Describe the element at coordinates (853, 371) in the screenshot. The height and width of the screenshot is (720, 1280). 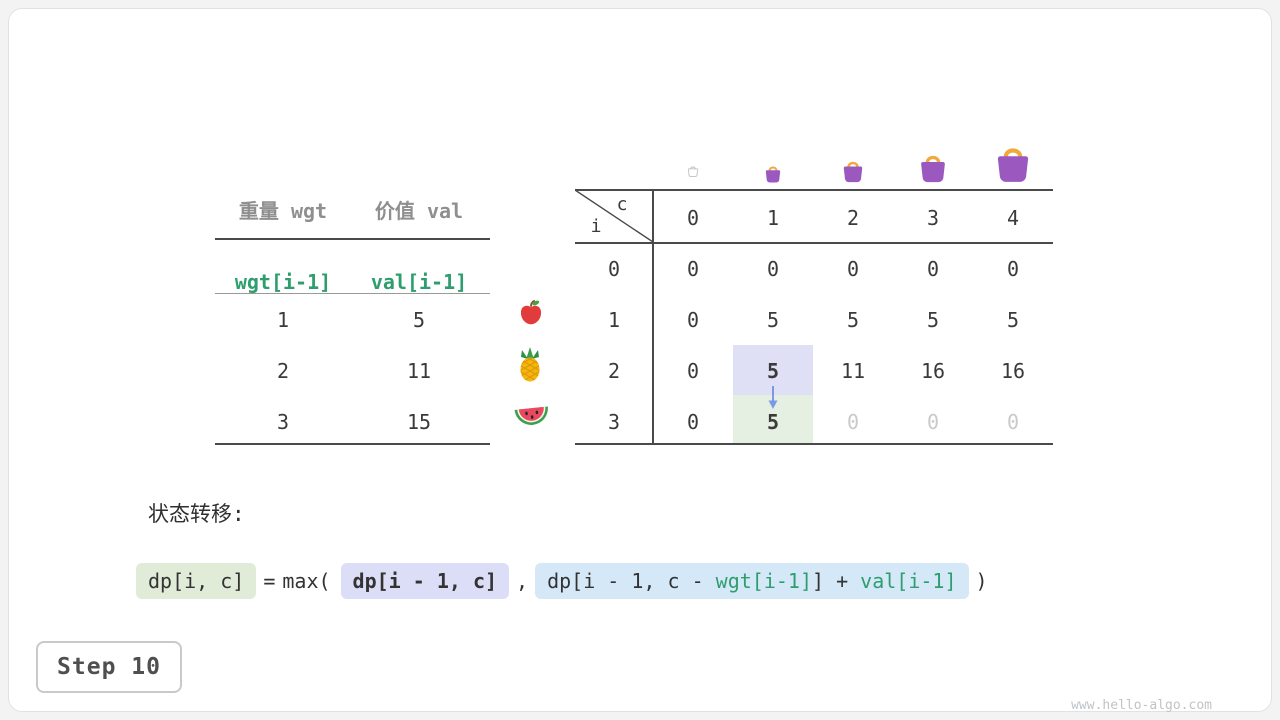
I see `dp-cell-2-2: 11` at that location.